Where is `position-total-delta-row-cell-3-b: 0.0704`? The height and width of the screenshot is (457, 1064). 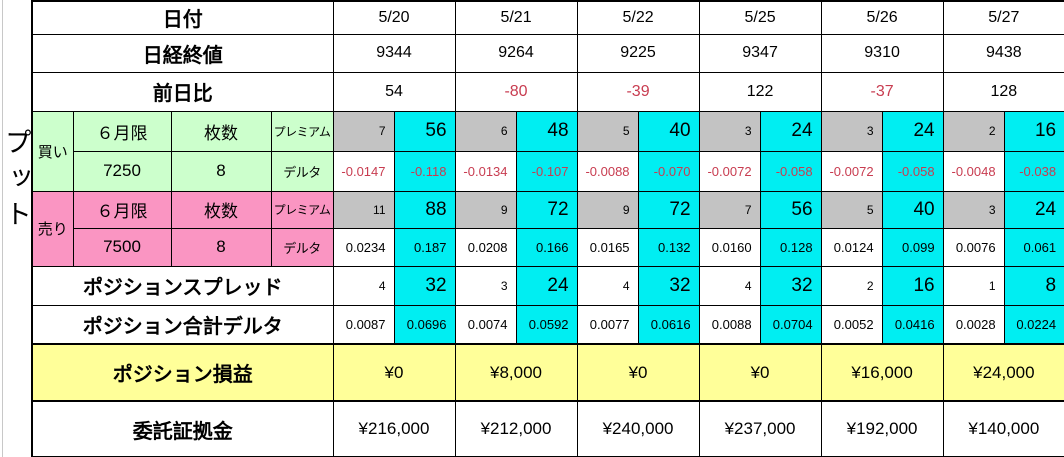 position-total-delta-row-cell-3-b: 0.0704 is located at coordinates (790, 324).